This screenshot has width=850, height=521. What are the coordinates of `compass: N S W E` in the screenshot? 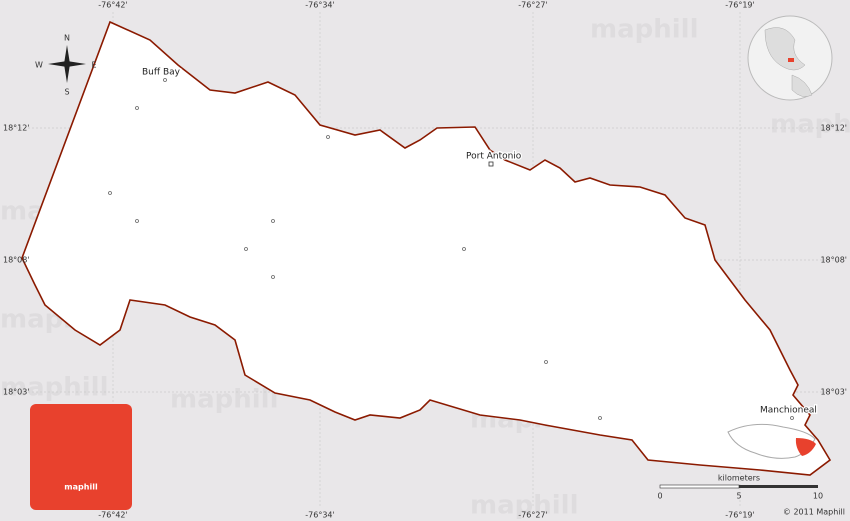 It's located at (65, 65).